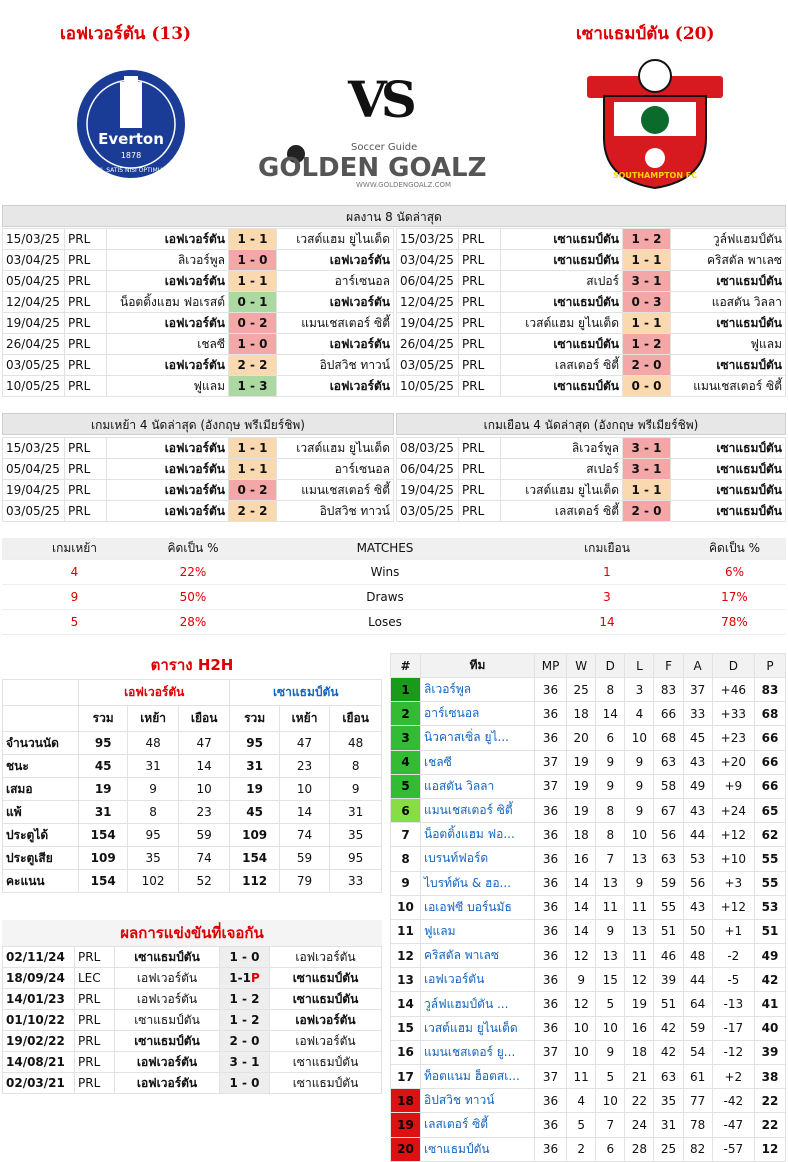  What do you see at coordinates (153, 718) in the screenshot?
I see `h2h-col-header: เหย้า` at bounding box center [153, 718].